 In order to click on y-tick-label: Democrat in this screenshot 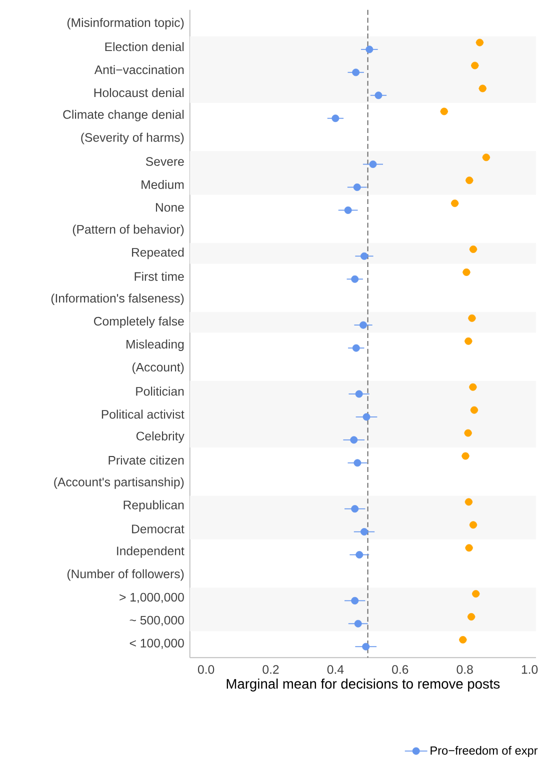, I will do `click(158, 529)`.